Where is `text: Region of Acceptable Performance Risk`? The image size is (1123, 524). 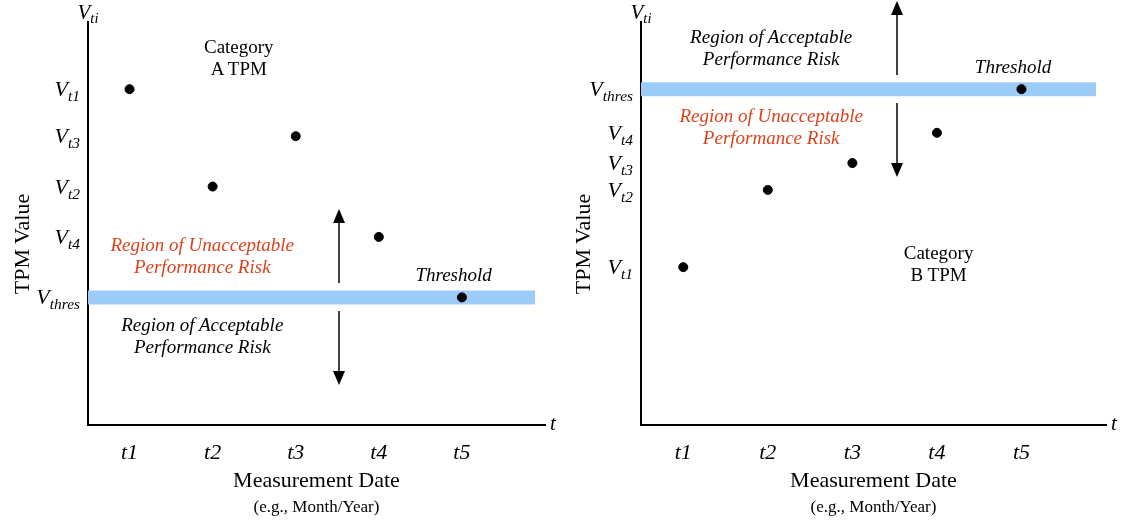
text: Region of Acceptable Performance Risk is located at coordinates (771, 48).